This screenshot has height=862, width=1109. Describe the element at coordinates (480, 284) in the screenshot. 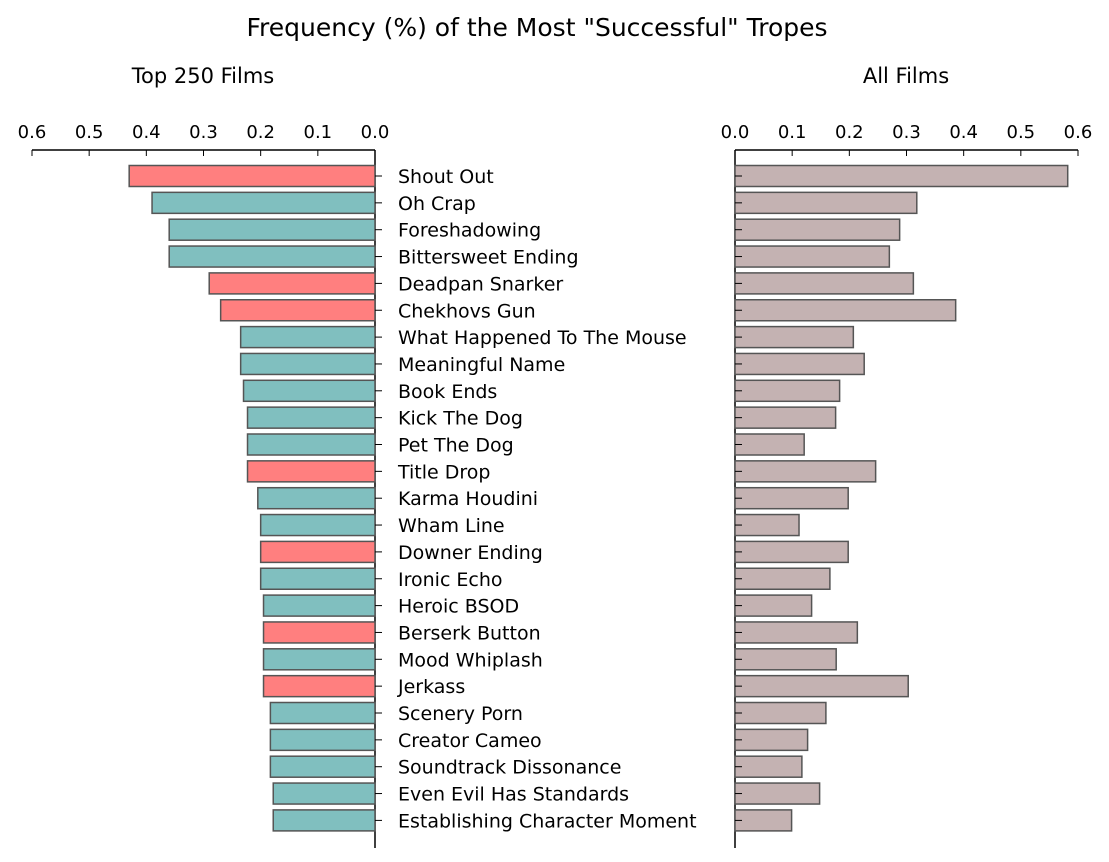

I see `category-label: Deadpan Snarker` at that location.